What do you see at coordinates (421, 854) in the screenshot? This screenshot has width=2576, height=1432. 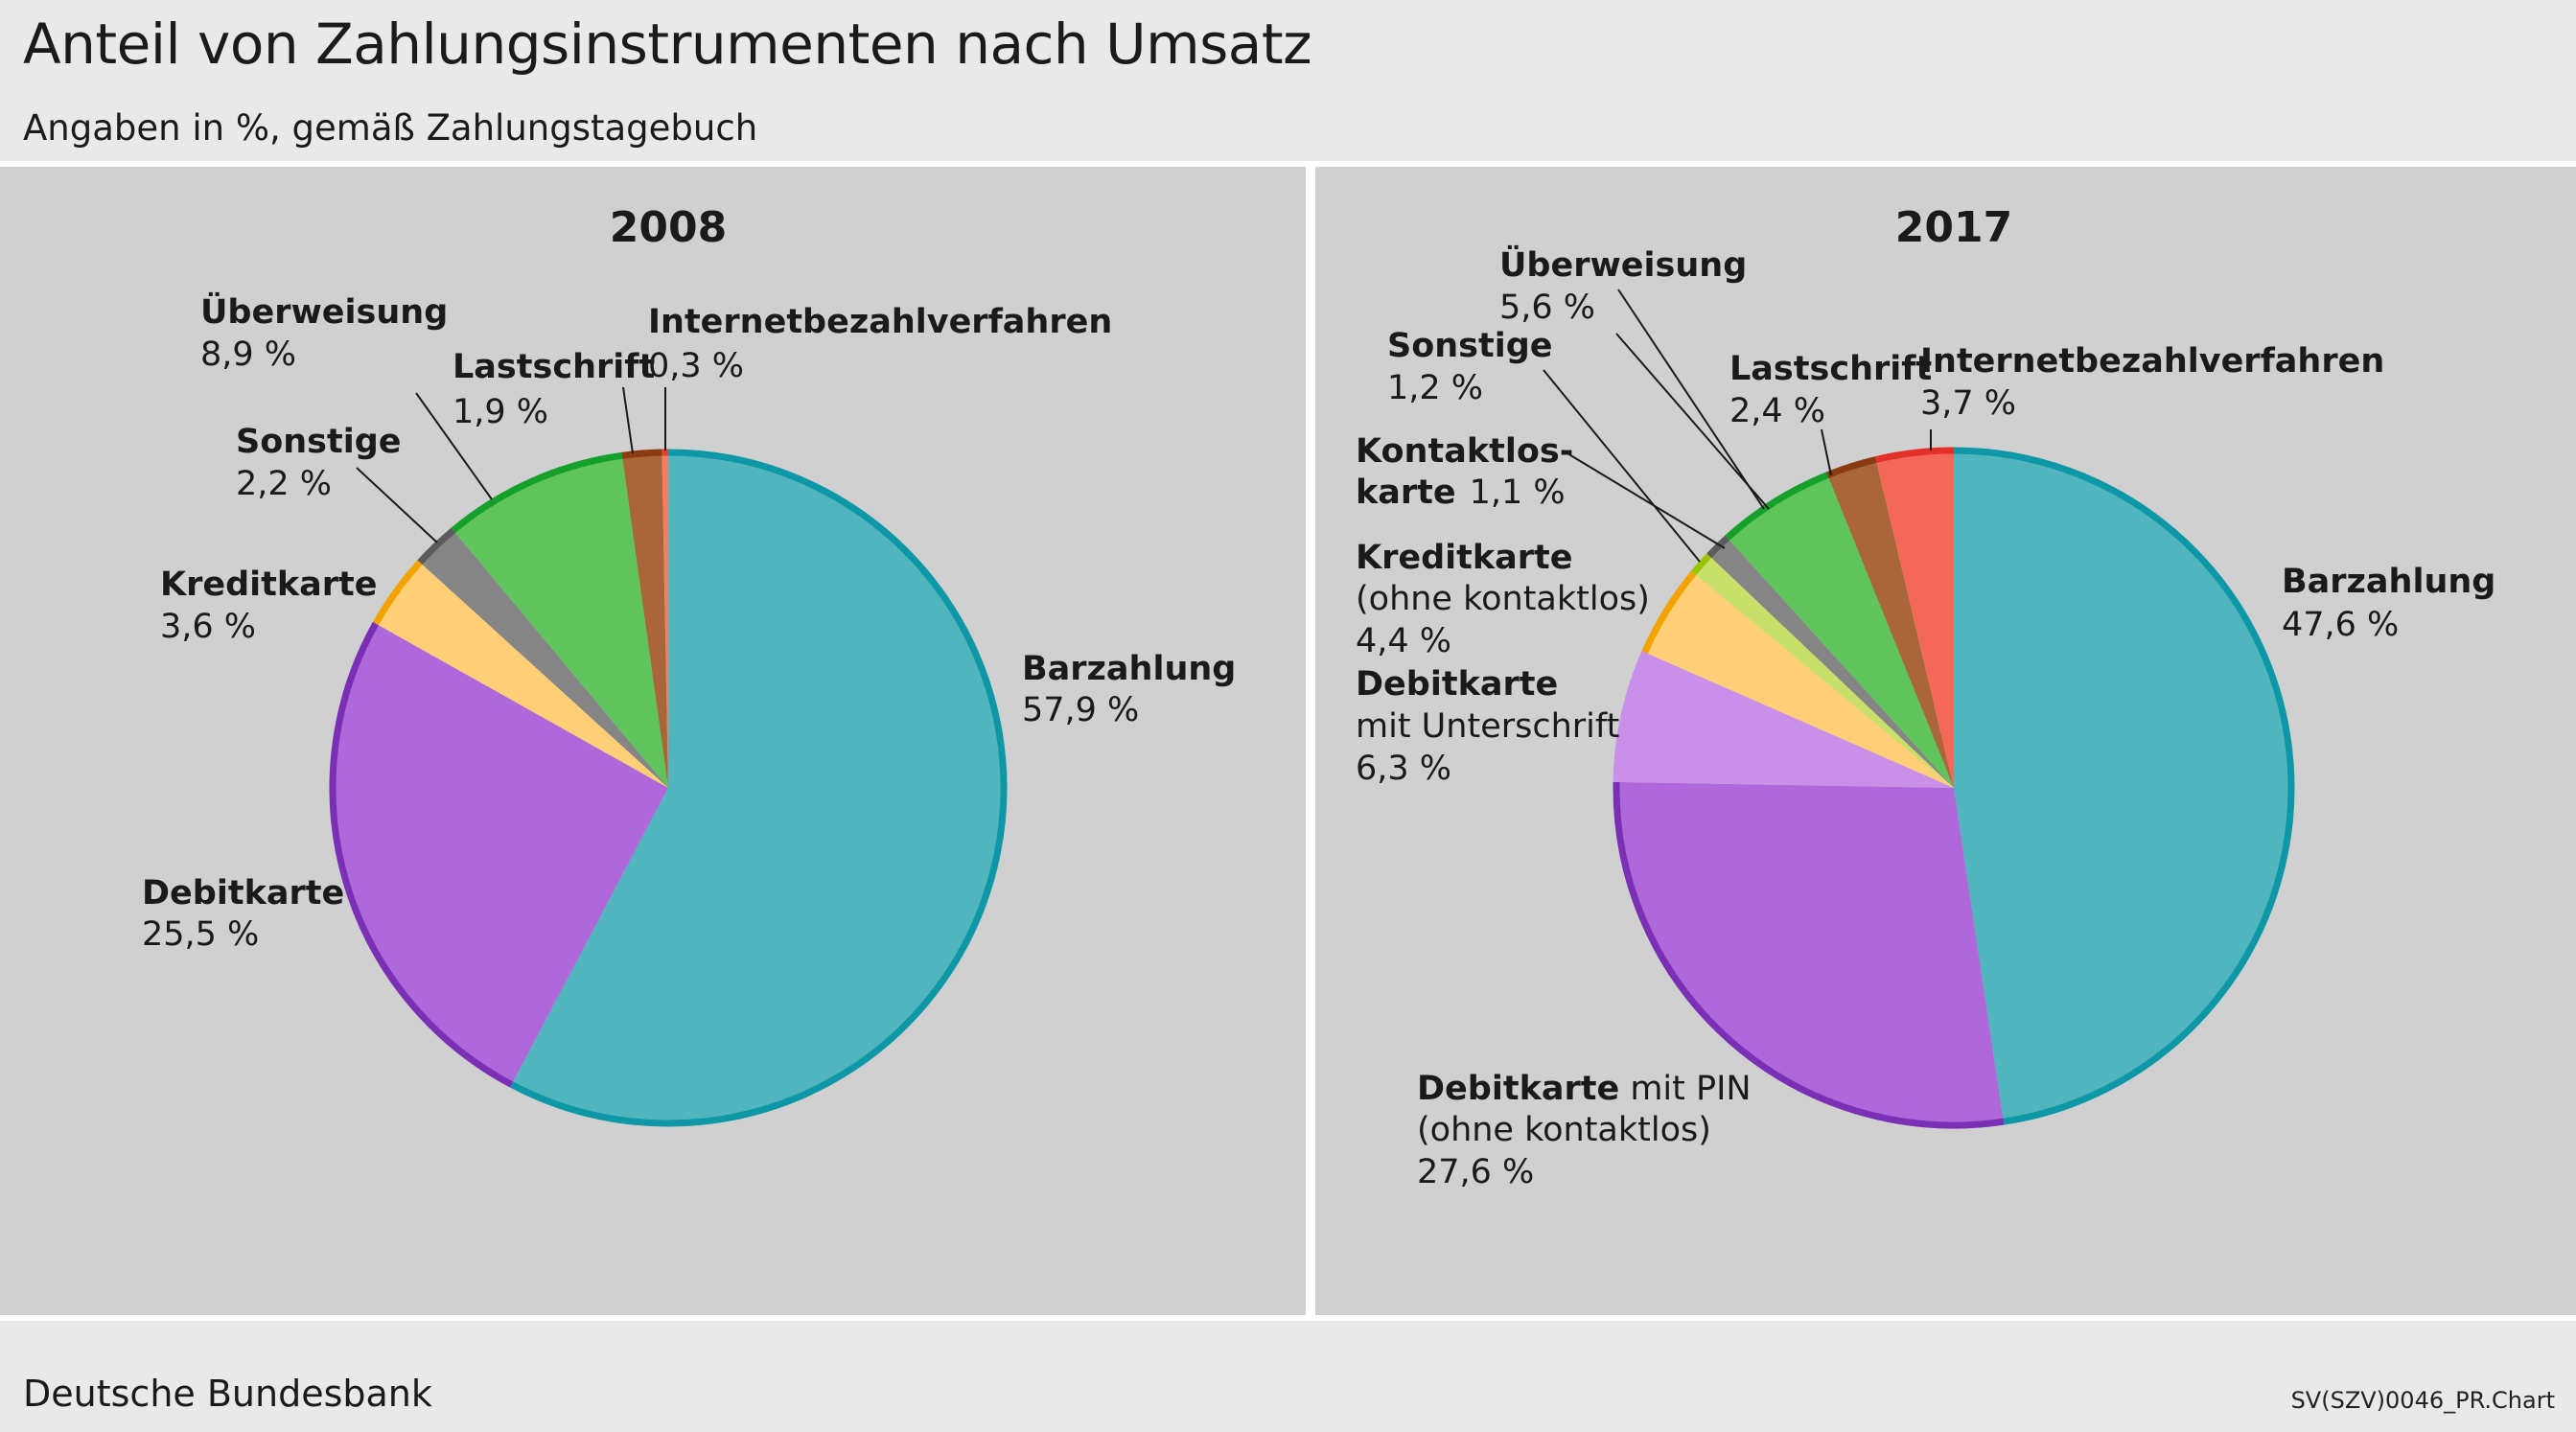 I see `slice-edge-2008-debitkarte` at bounding box center [421, 854].